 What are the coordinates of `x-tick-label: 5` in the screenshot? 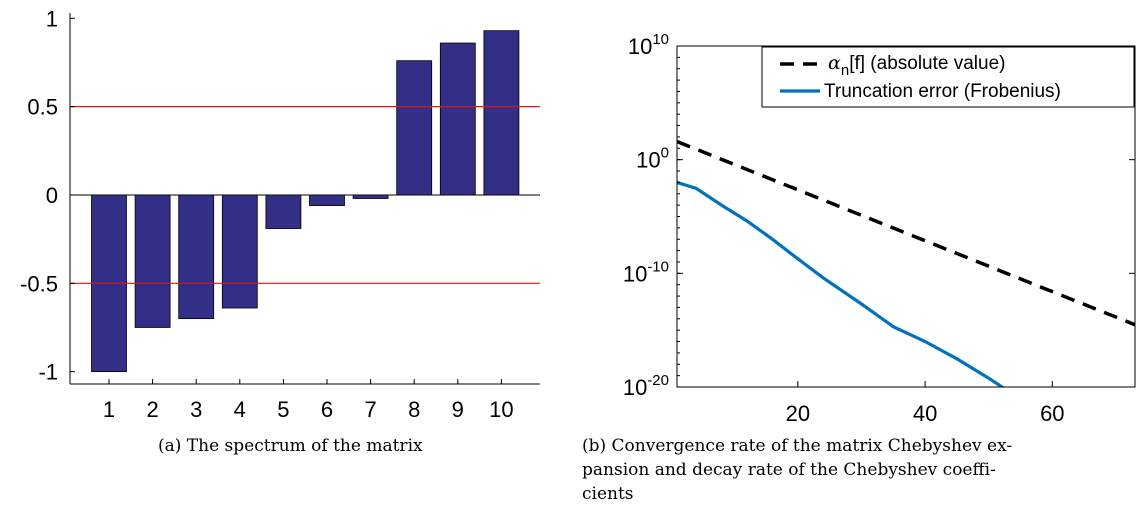 It's located at (283, 409).